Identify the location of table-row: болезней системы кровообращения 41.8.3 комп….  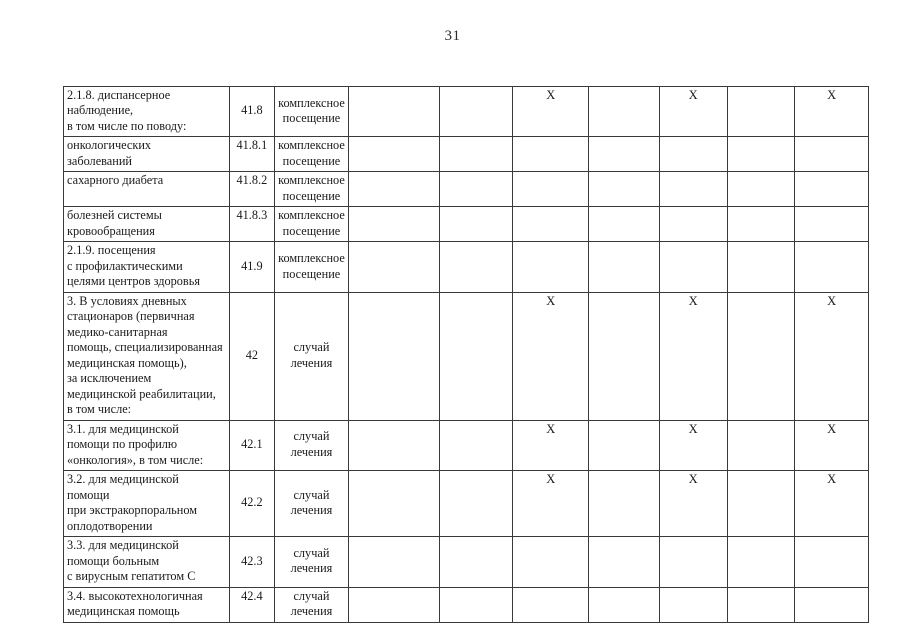
(466, 224).